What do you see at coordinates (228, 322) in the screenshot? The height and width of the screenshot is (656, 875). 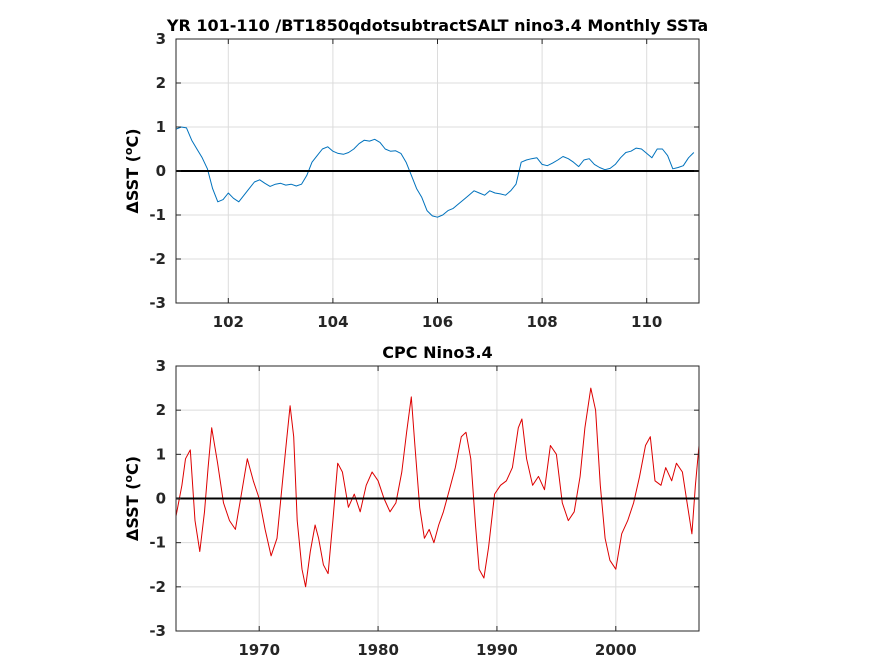 I see `x-tick-label: 102` at bounding box center [228, 322].